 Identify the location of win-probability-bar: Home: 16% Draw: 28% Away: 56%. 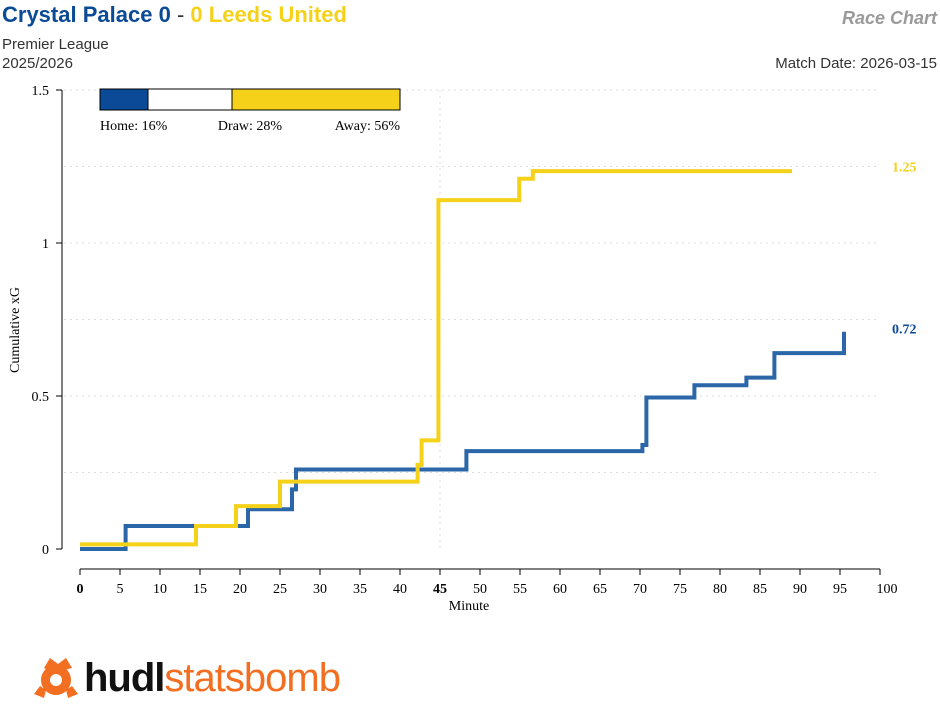
(250, 111).